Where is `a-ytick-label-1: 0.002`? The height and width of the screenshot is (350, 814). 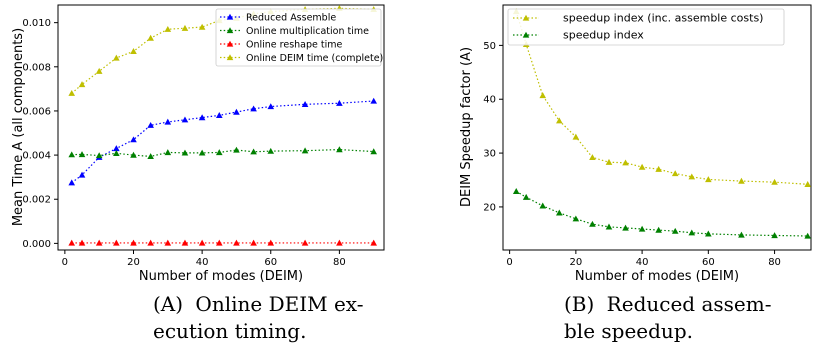 a-ytick-label-1: 0.002 is located at coordinates (36, 200).